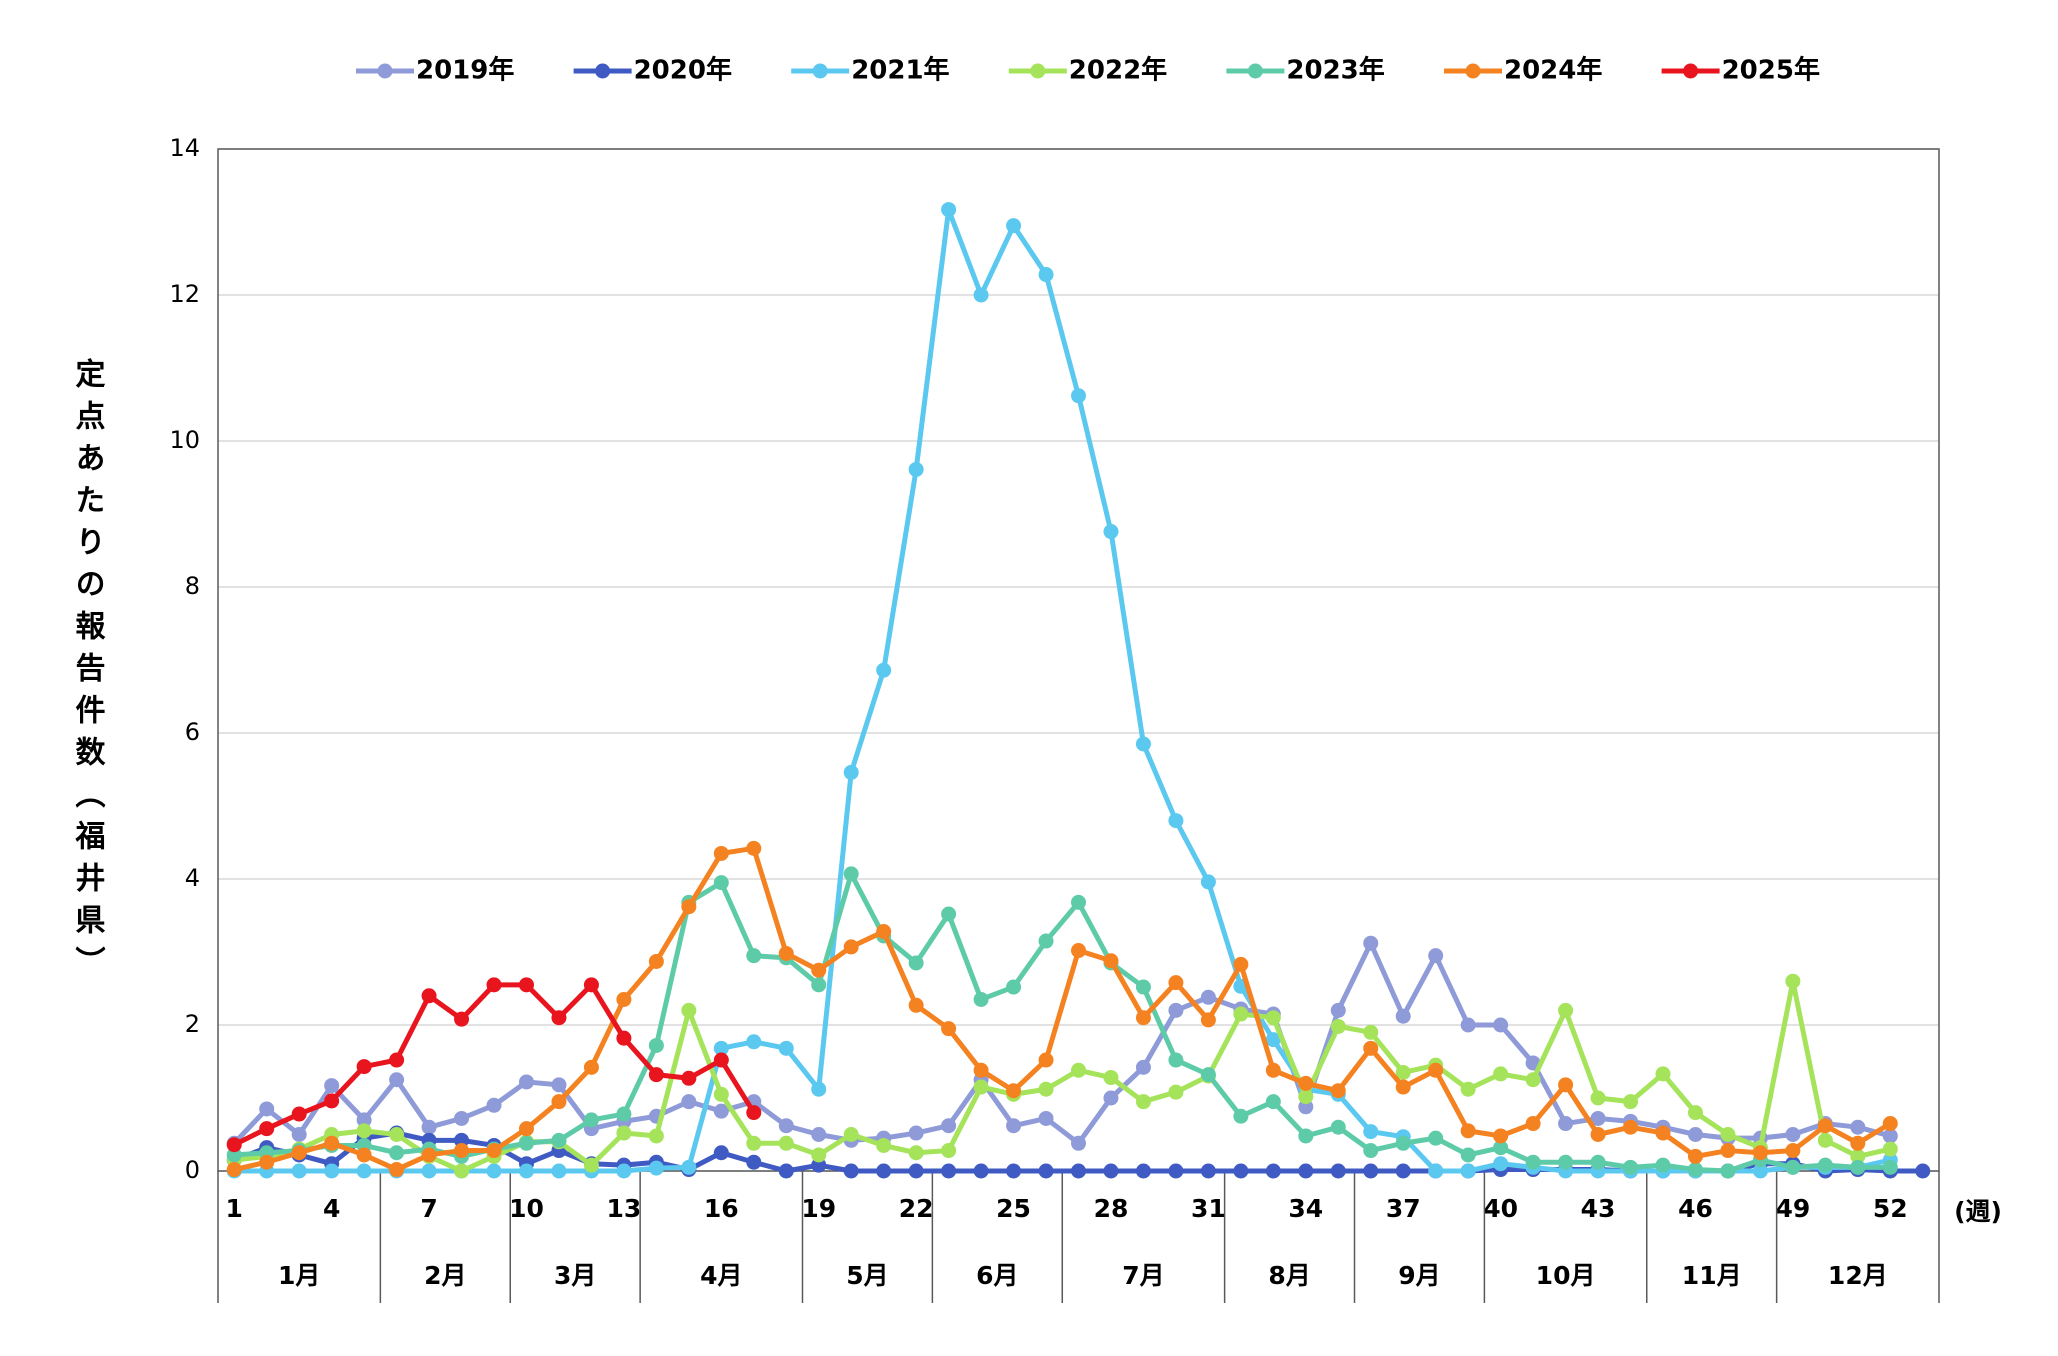  What do you see at coordinates (1419, 1275) in the screenshot?
I see `month-label: 9月` at bounding box center [1419, 1275].